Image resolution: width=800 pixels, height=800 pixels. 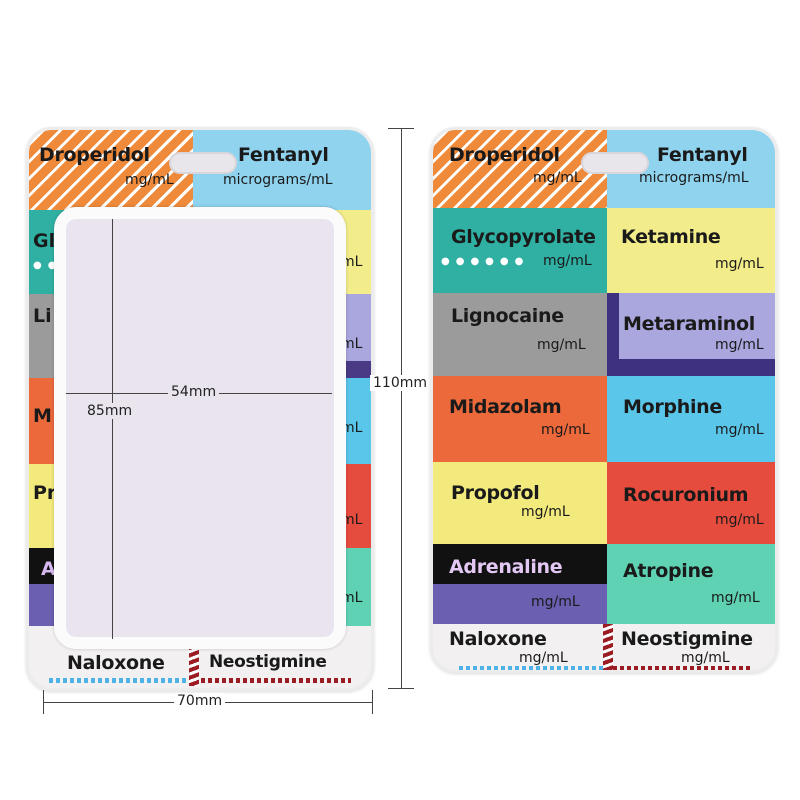 I want to click on fragment-gl: Gl, so click(x=44, y=241).